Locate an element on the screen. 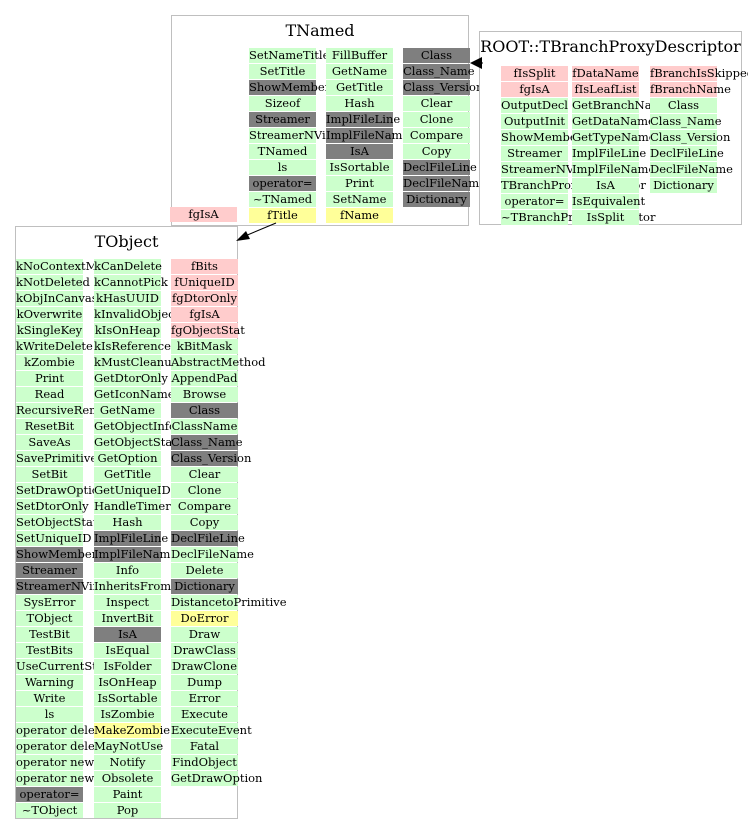 The height and width of the screenshot is (833, 748). member-notify-tobject: Notify is located at coordinates (127, 762).